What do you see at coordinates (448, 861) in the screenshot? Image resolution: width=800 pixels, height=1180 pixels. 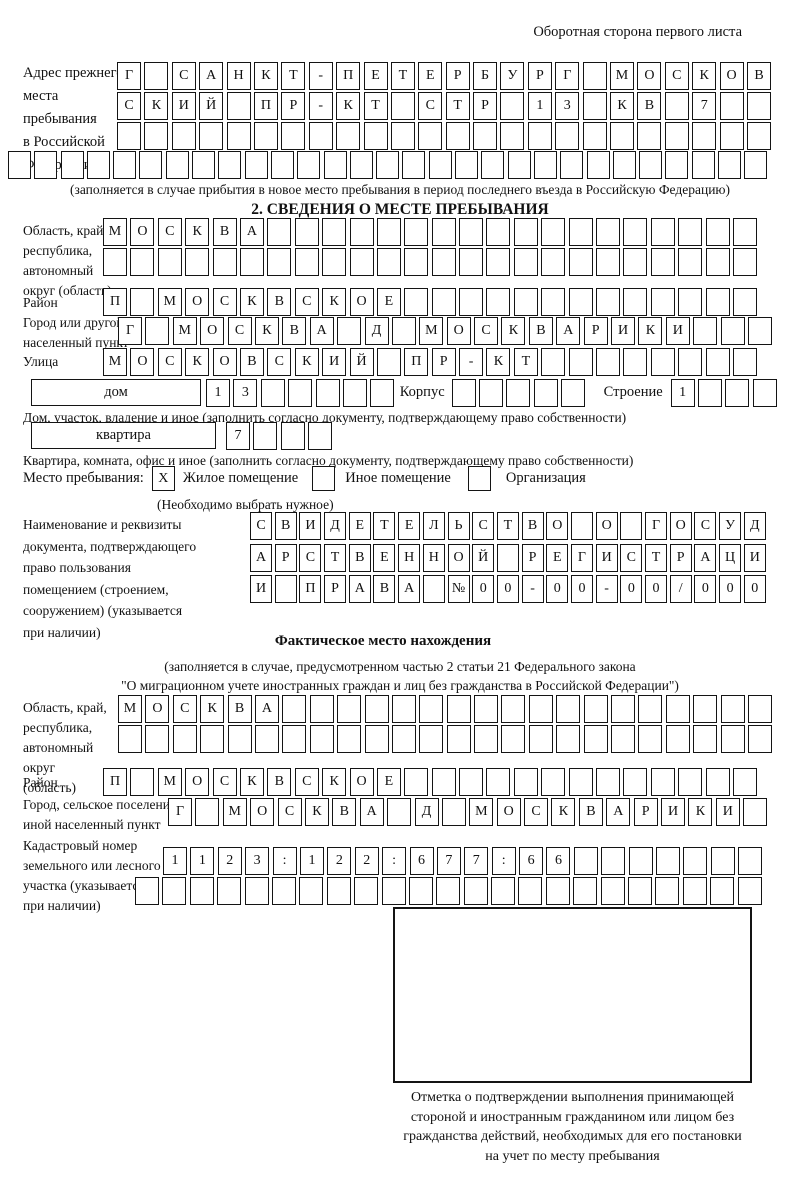 I see `char-cell: 7` at bounding box center [448, 861].